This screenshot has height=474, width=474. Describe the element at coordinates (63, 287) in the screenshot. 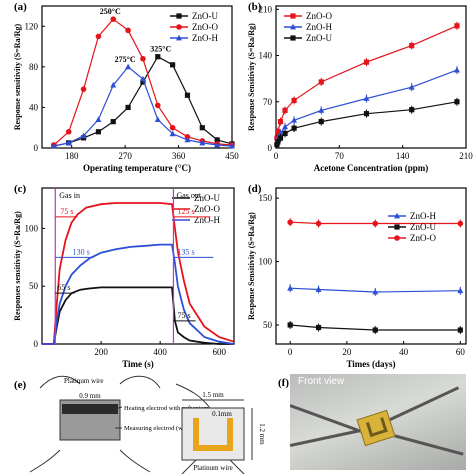

I see `response-time-label: 65 s` at that location.